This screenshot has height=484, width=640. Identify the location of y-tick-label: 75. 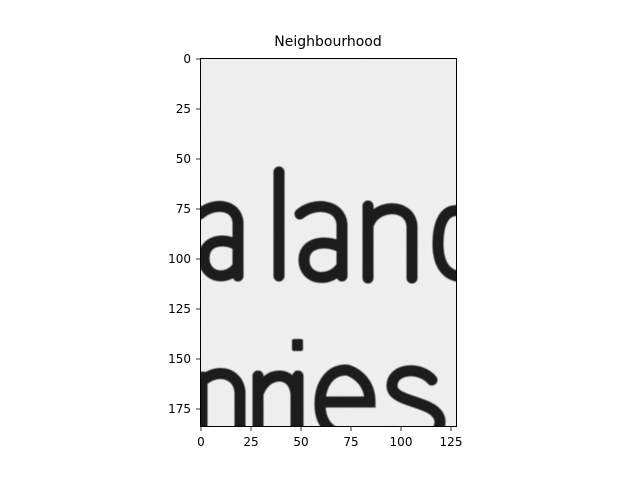
(183, 209).